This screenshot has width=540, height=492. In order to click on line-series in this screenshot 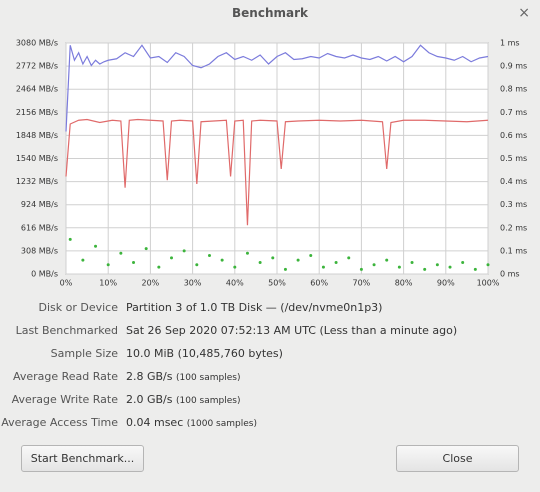, I will do `click(277, 88)`.